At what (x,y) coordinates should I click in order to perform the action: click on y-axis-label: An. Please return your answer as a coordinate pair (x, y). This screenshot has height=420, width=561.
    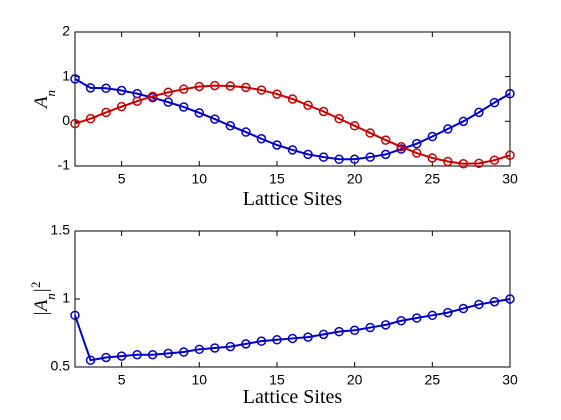
    Looking at the image, I should click on (44, 100).